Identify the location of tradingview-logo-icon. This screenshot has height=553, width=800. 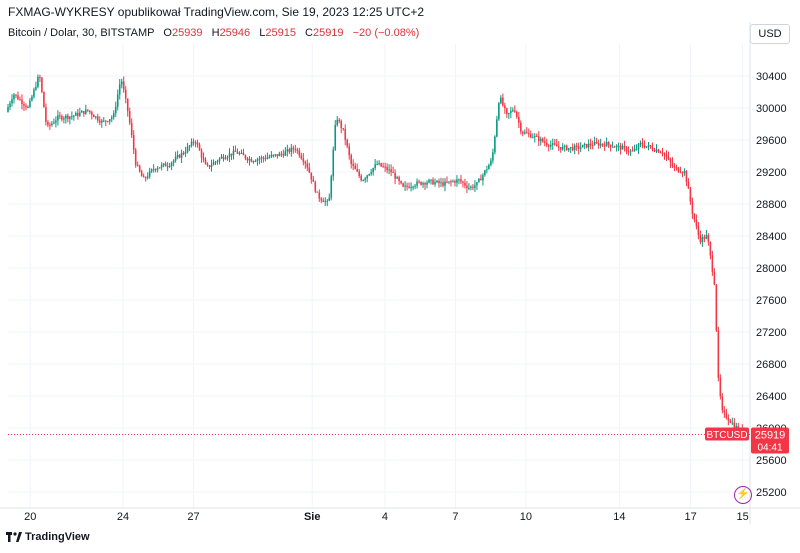
(14, 537).